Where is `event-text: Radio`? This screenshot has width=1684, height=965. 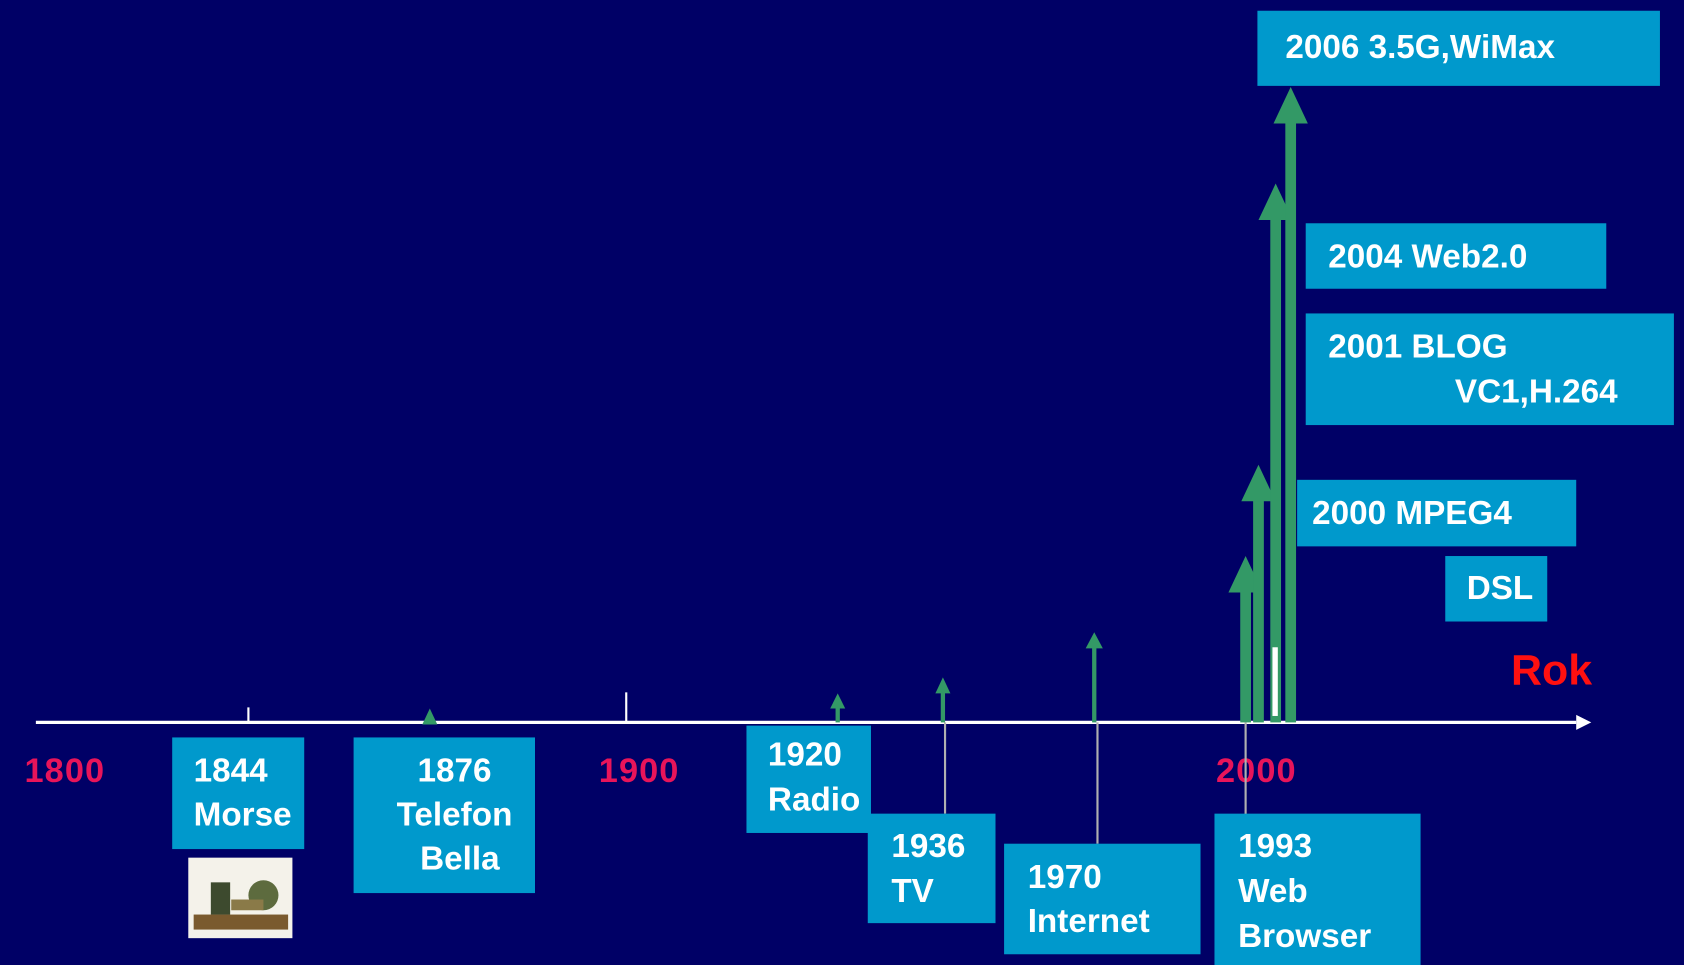 event-text: Radio is located at coordinates (814, 800).